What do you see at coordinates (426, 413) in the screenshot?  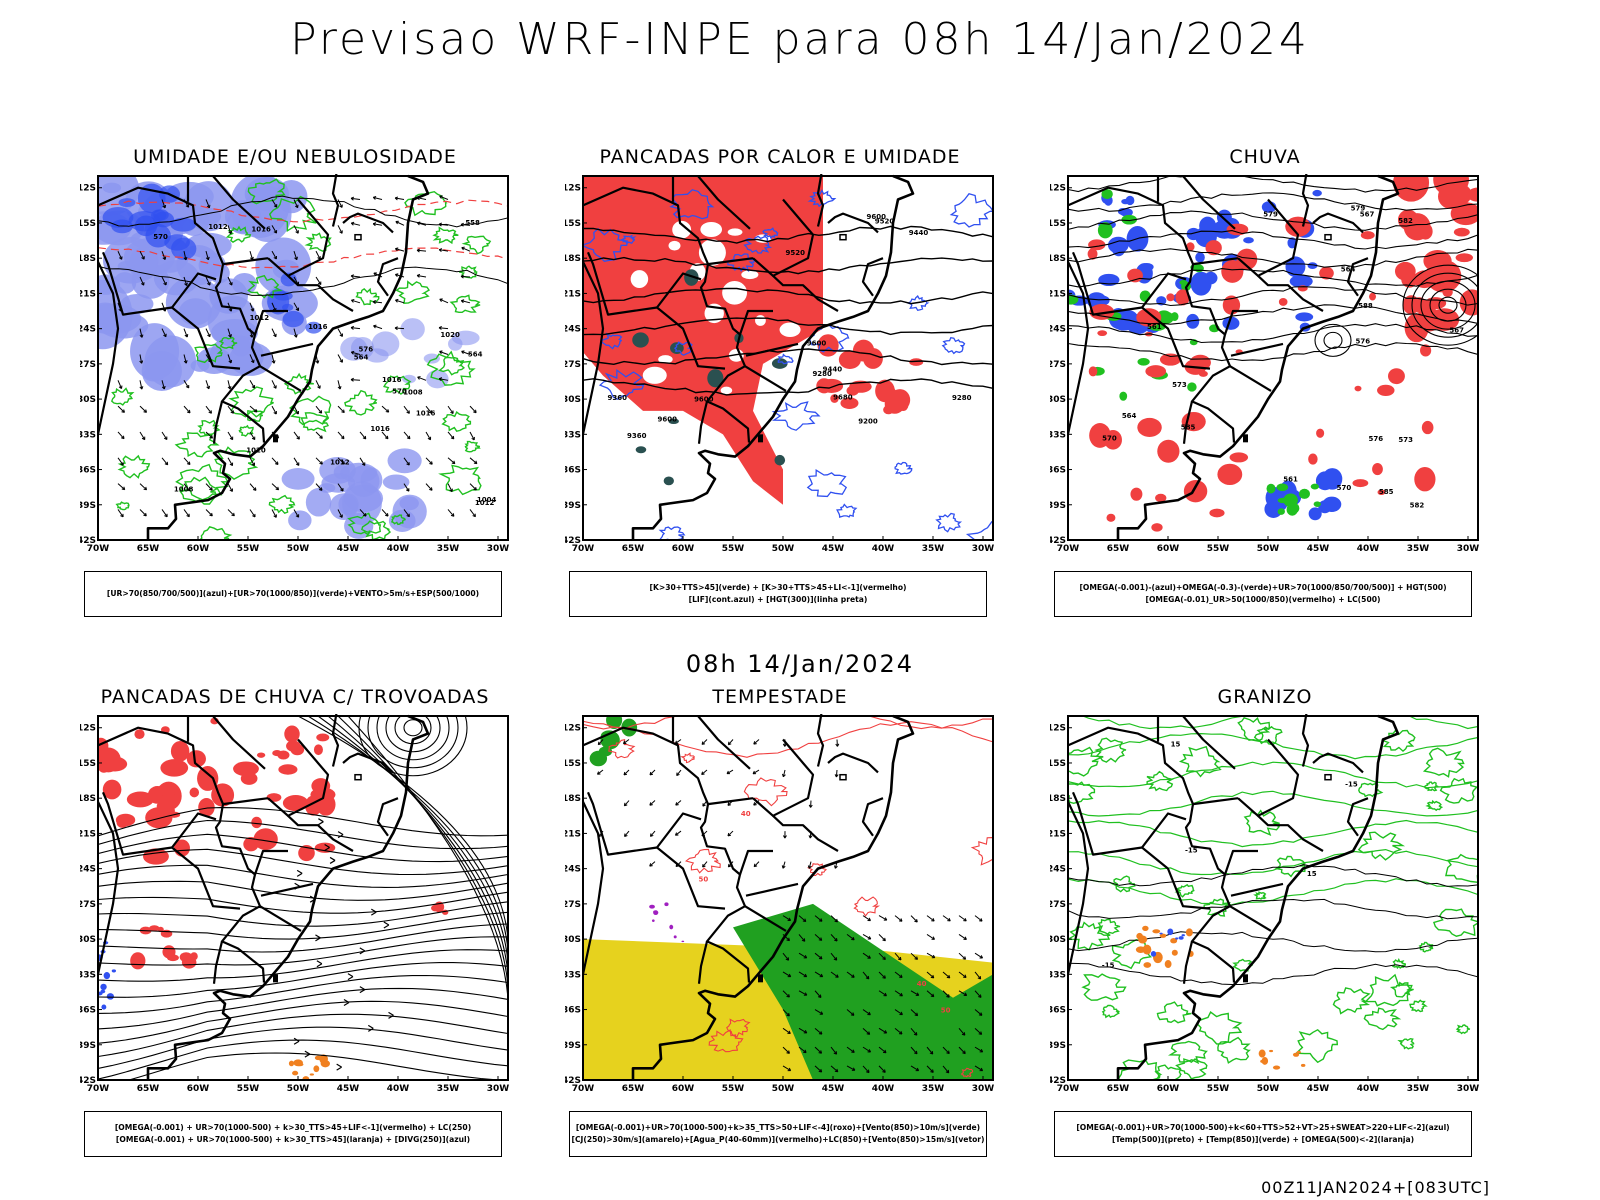 I see `contour-label: 1016` at bounding box center [426, 413].